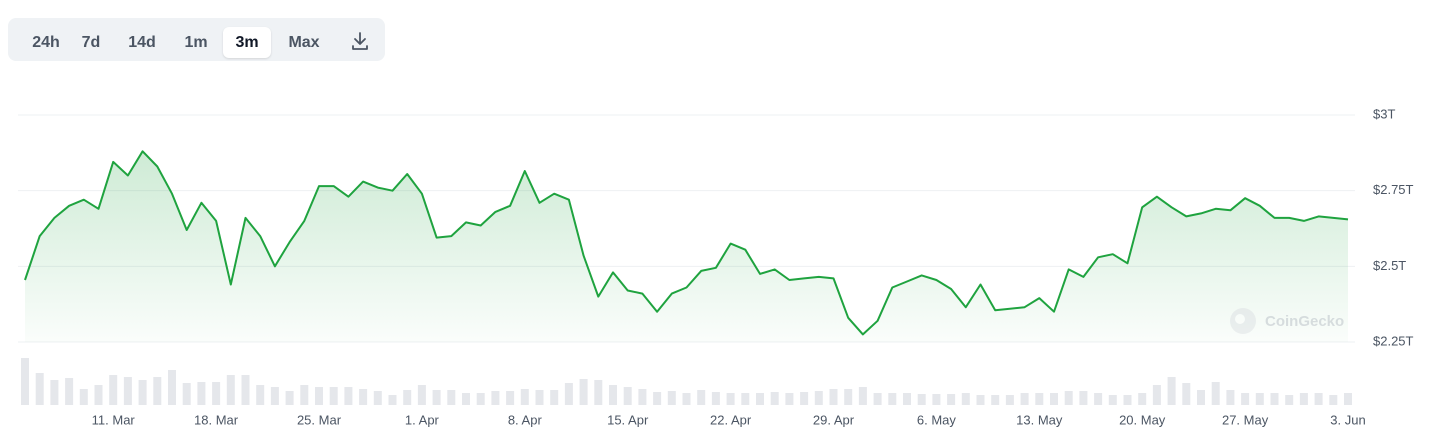  What do you see at coordinates (46, 42) in the screenshot?
I see `range-button: 24h` at bounding box center [46, 42].